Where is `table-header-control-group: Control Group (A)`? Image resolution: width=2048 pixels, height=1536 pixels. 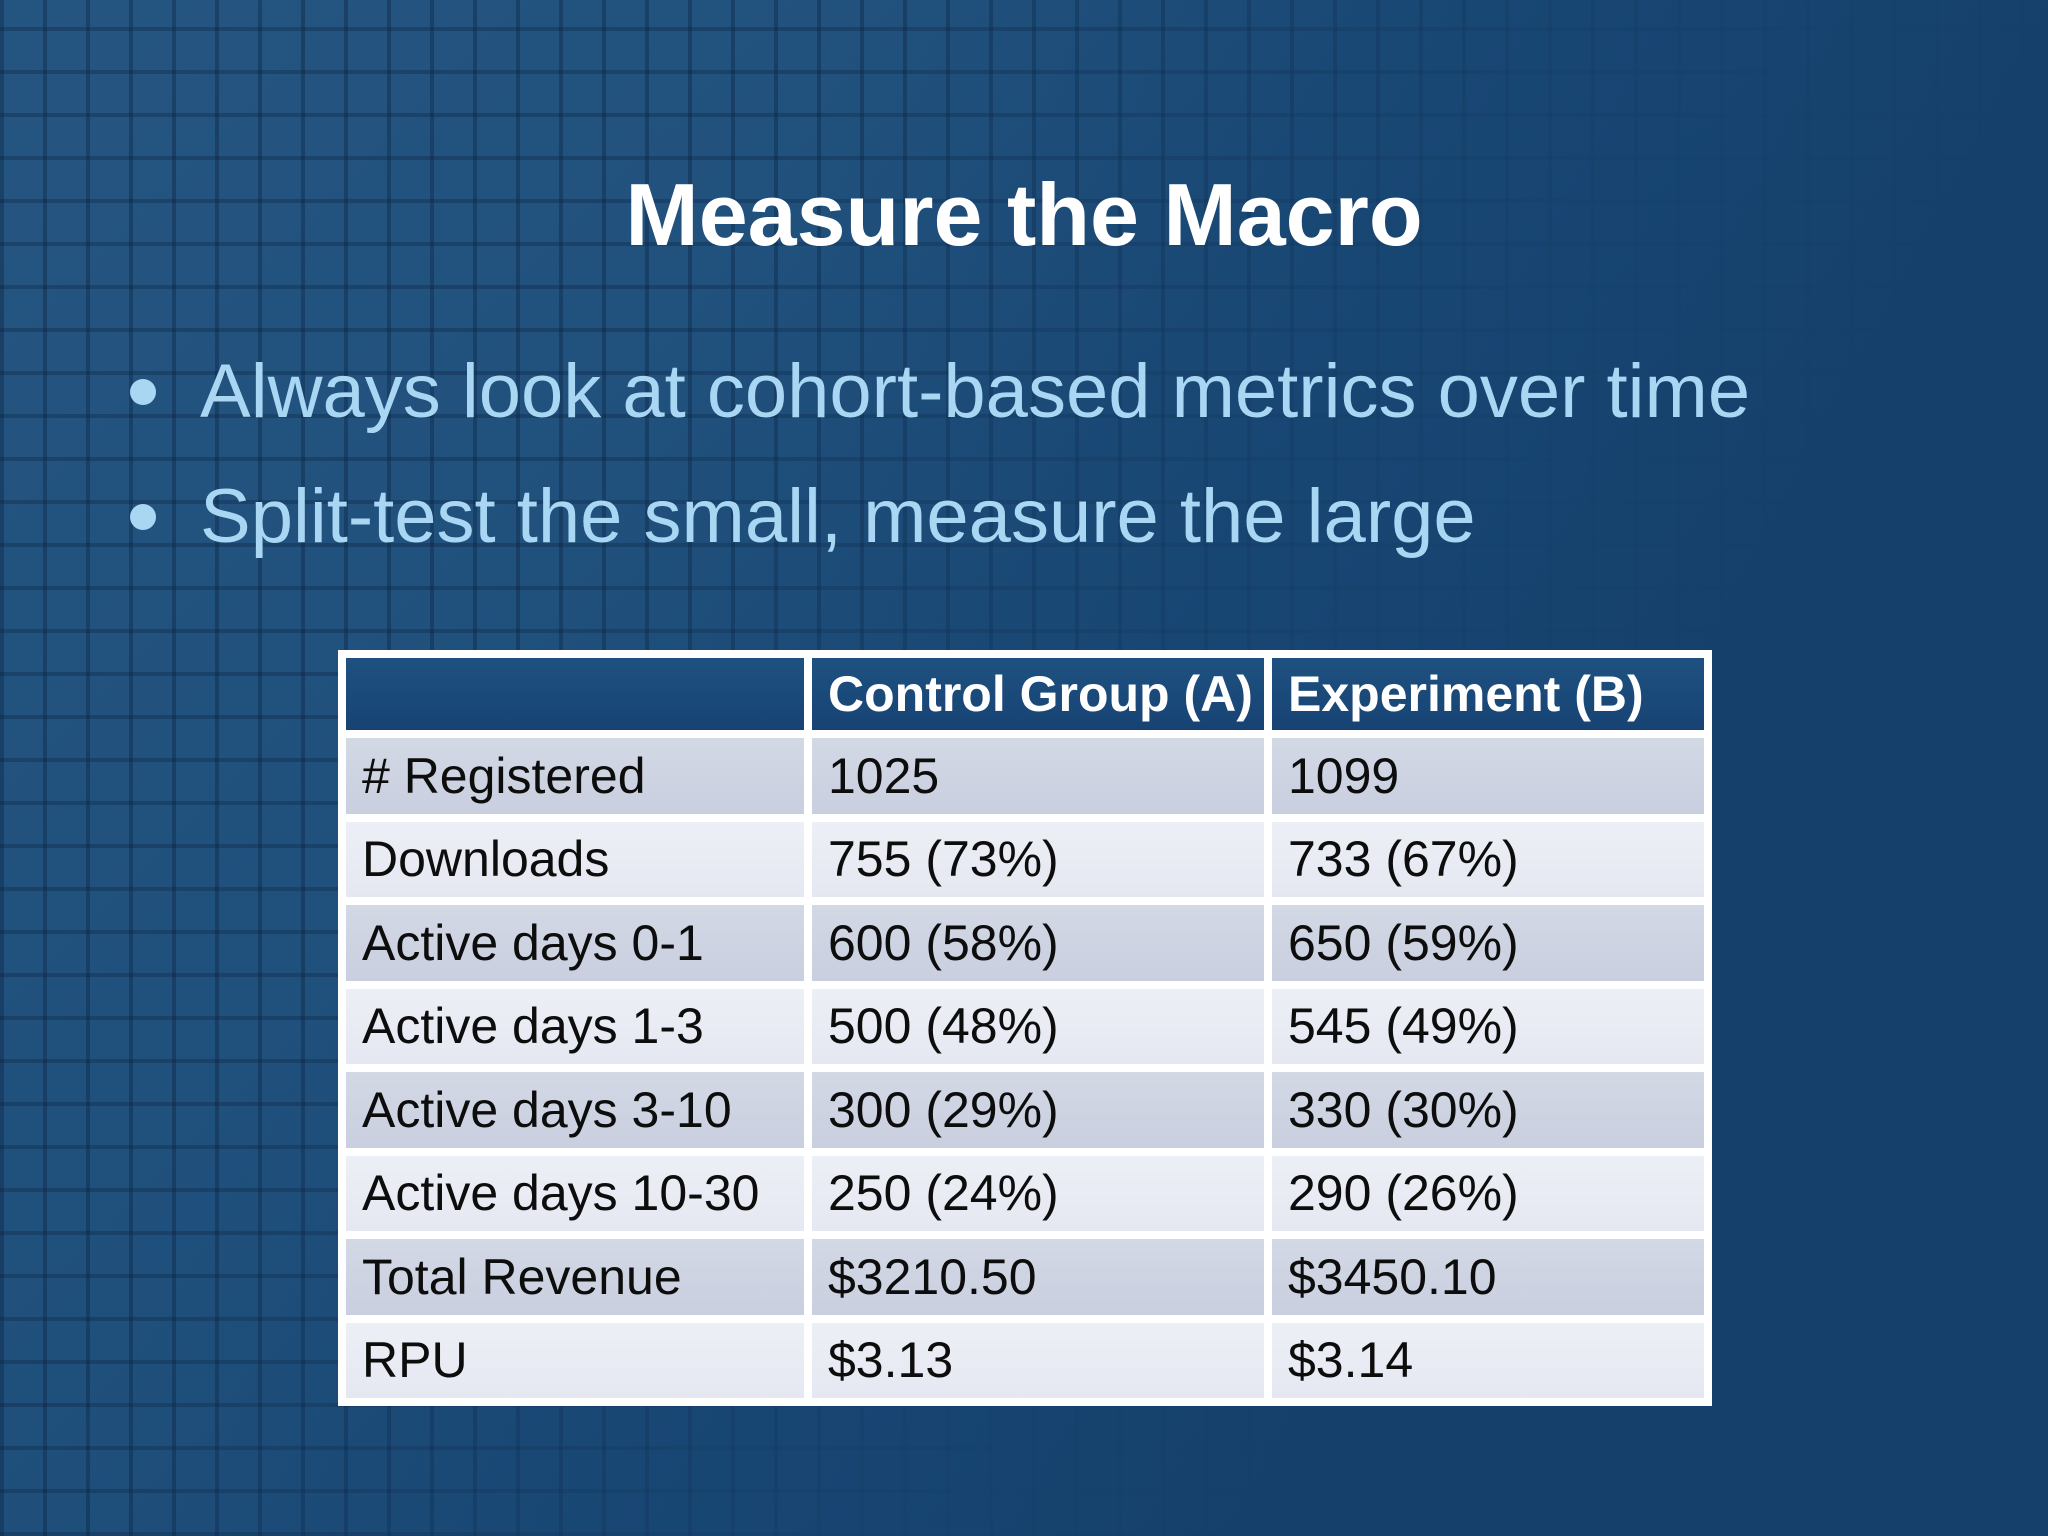 table-header-control-group: Control Group (A) is located at coordinates (1038, 694).